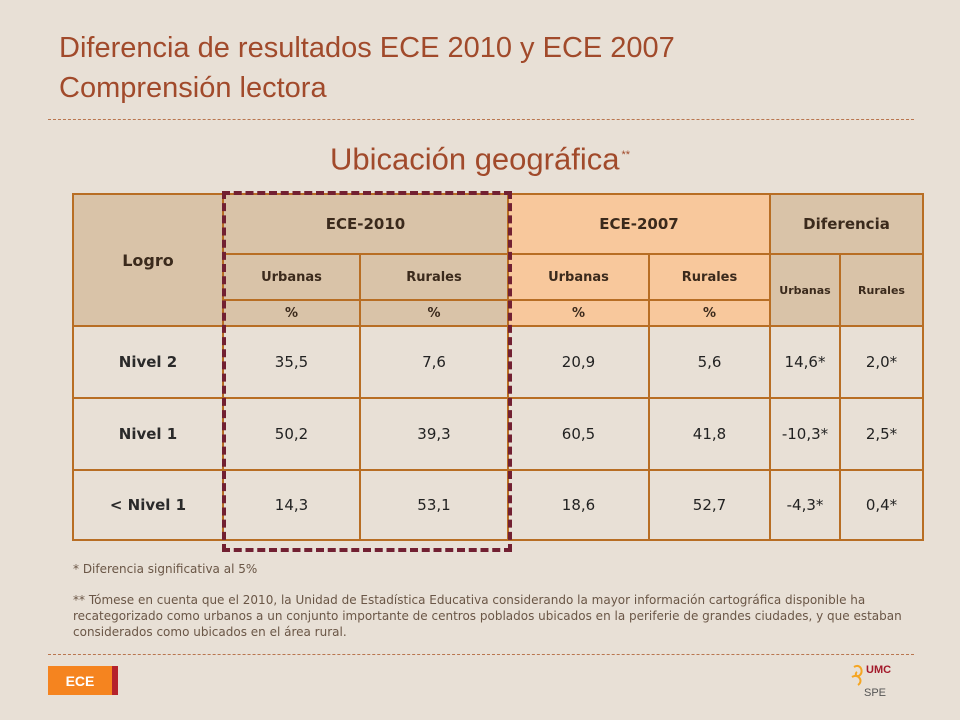 The image size is (960, 720). Describe the element at coordinates (481, 654) in the screenshot. I see `bottom-divider` at that location.